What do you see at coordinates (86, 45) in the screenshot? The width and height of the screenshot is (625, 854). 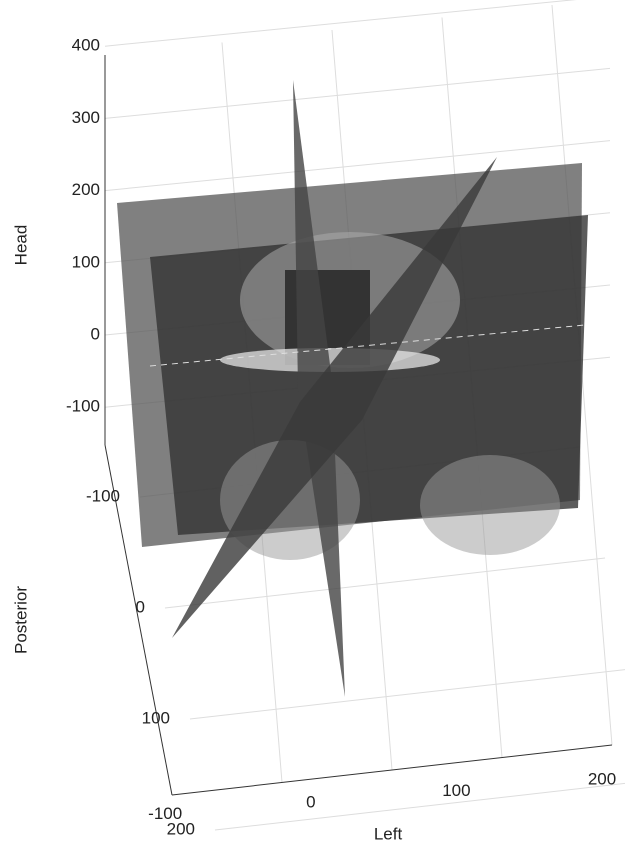 I see `z-tick-label: 400` at bounding box center [86, 45].